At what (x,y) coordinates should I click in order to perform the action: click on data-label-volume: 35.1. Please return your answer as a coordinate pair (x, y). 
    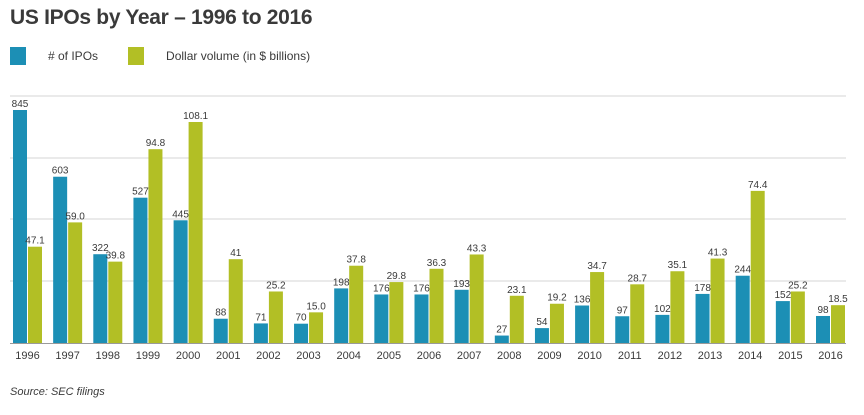
    Looking at the image, I should click on (678, 265).